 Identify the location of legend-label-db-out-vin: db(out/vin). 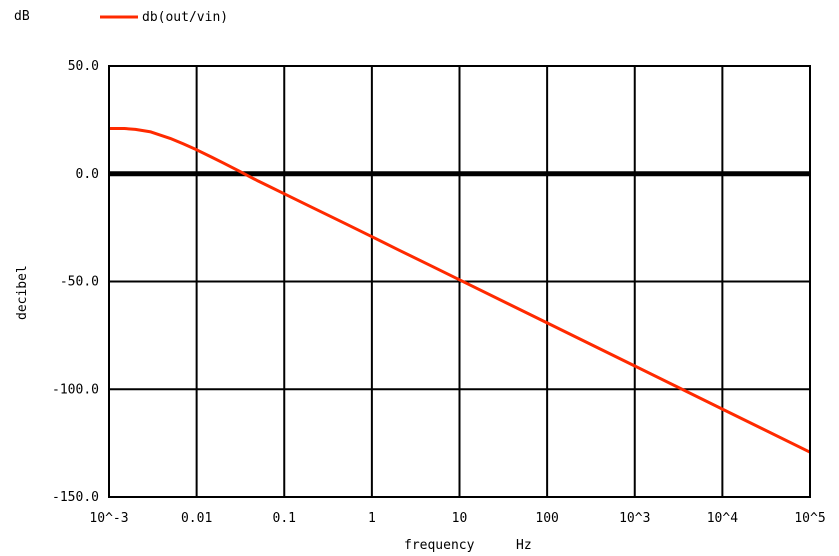
(185, 17).